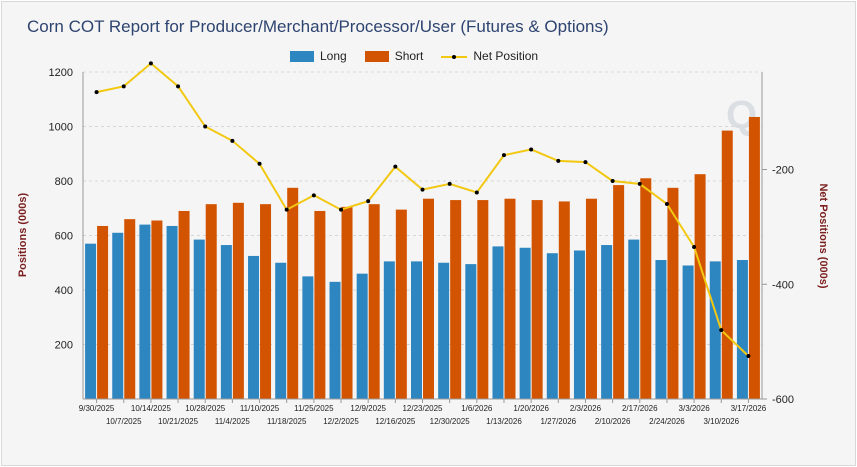  I want to click on legend-label-net-position: Net Position, so click(506, 56).